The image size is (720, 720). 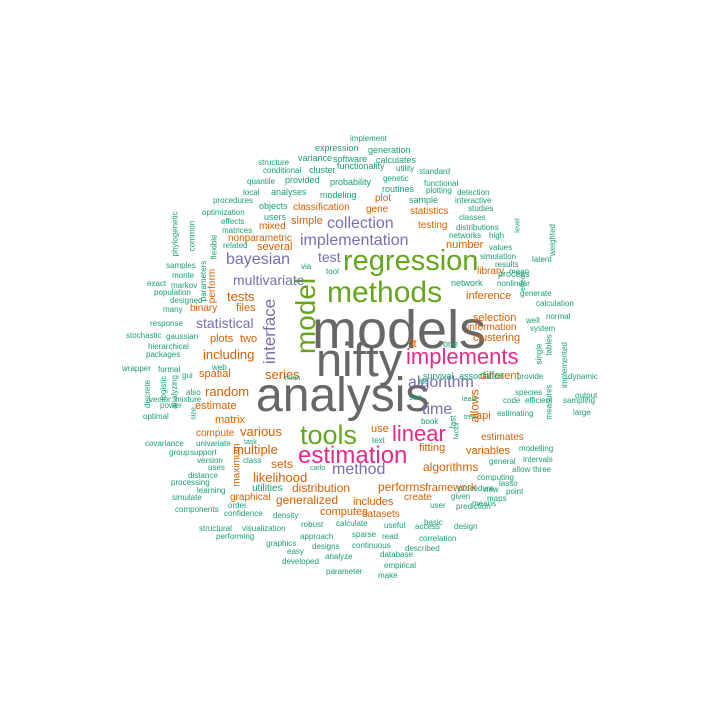 I want to click on word-empirical: empirical, so click(x=400, y=565).